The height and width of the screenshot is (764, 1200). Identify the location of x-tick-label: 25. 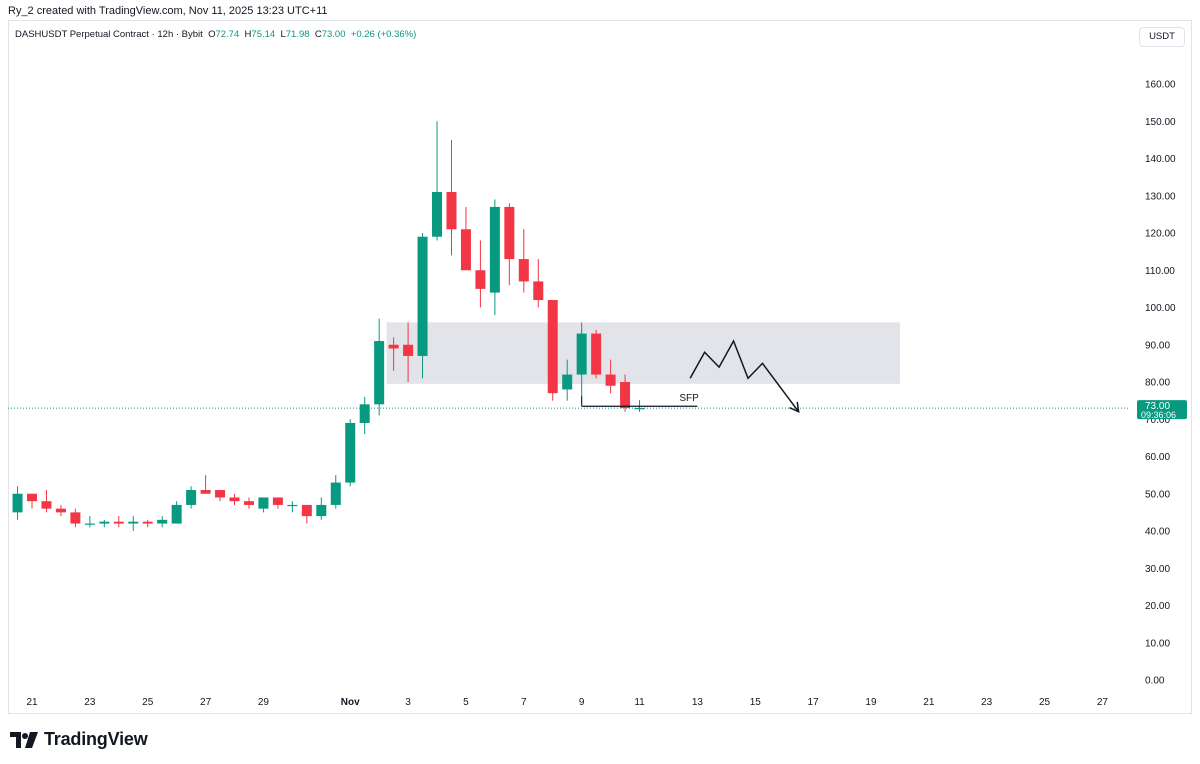
(148, 702).